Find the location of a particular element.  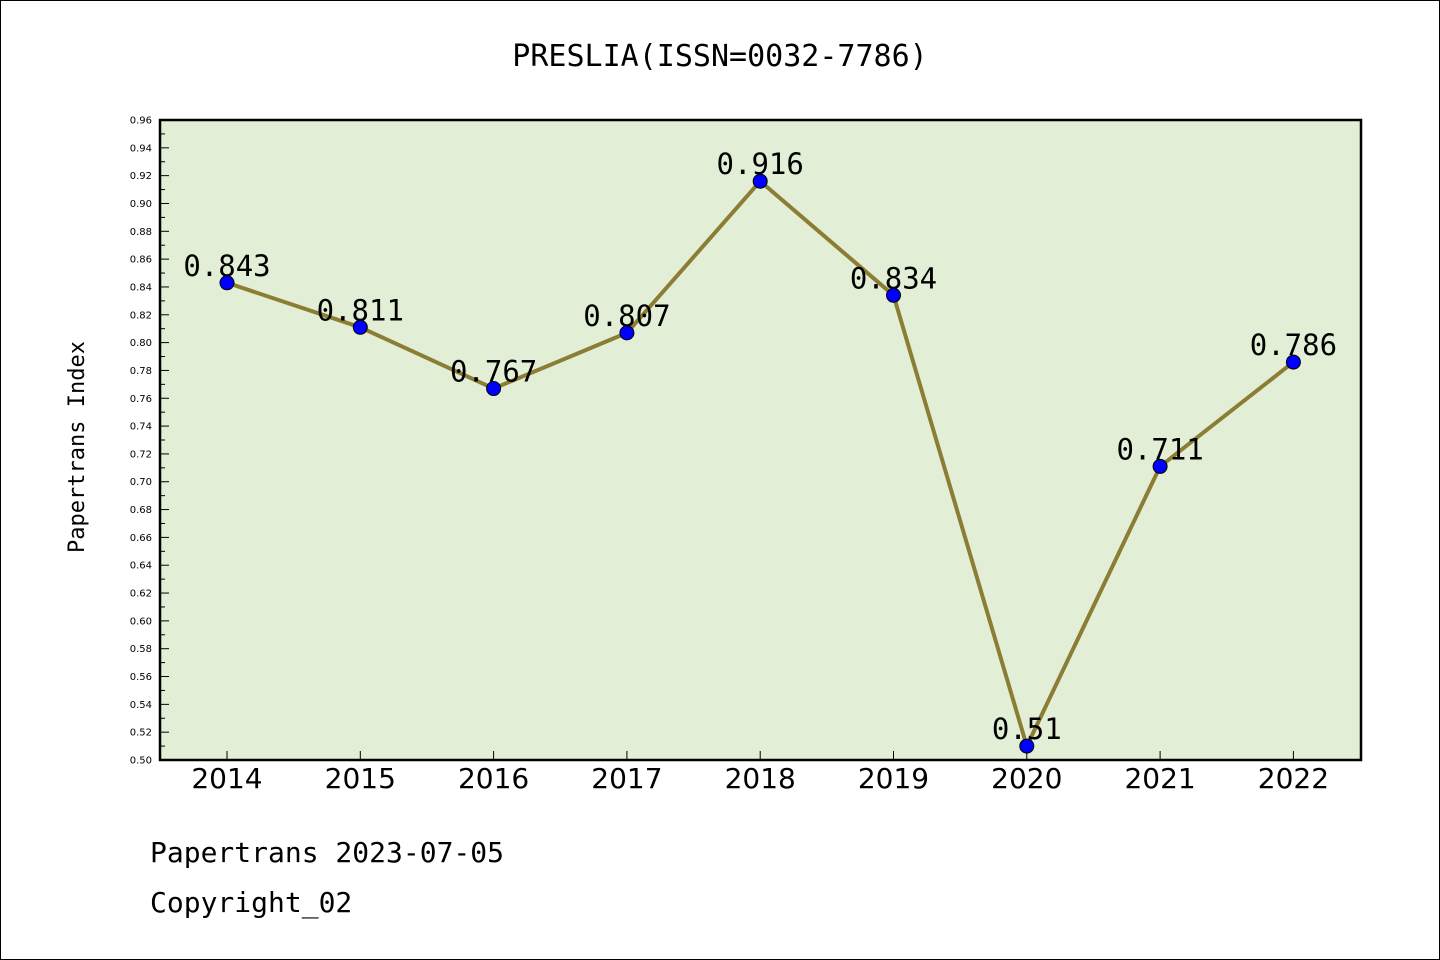

y-tick-label: 0.62 is located at coordinates (141, 594).